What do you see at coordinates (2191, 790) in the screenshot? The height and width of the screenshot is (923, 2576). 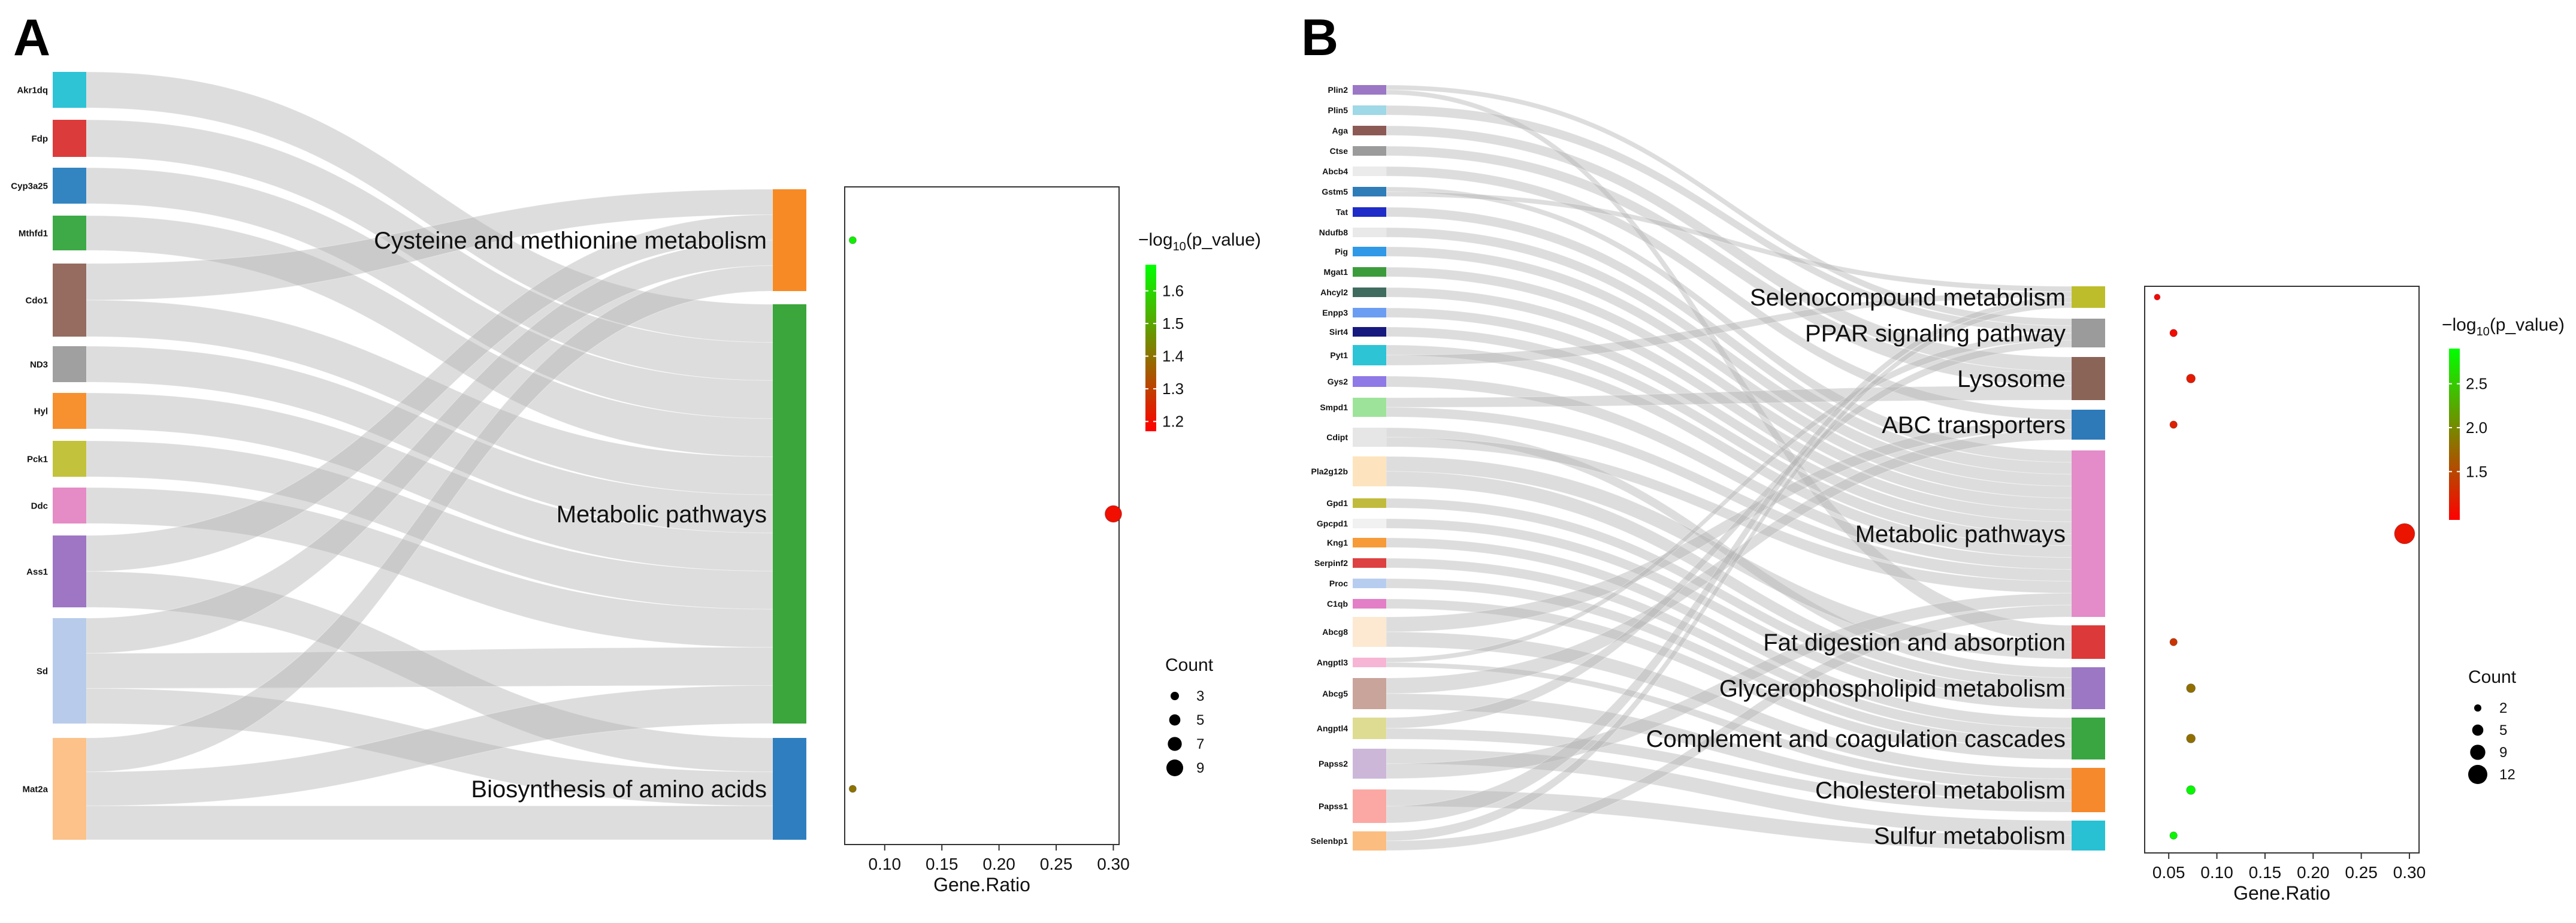 I see `dot-cholesterol-metabolism` at bounding box center [2191, 790].